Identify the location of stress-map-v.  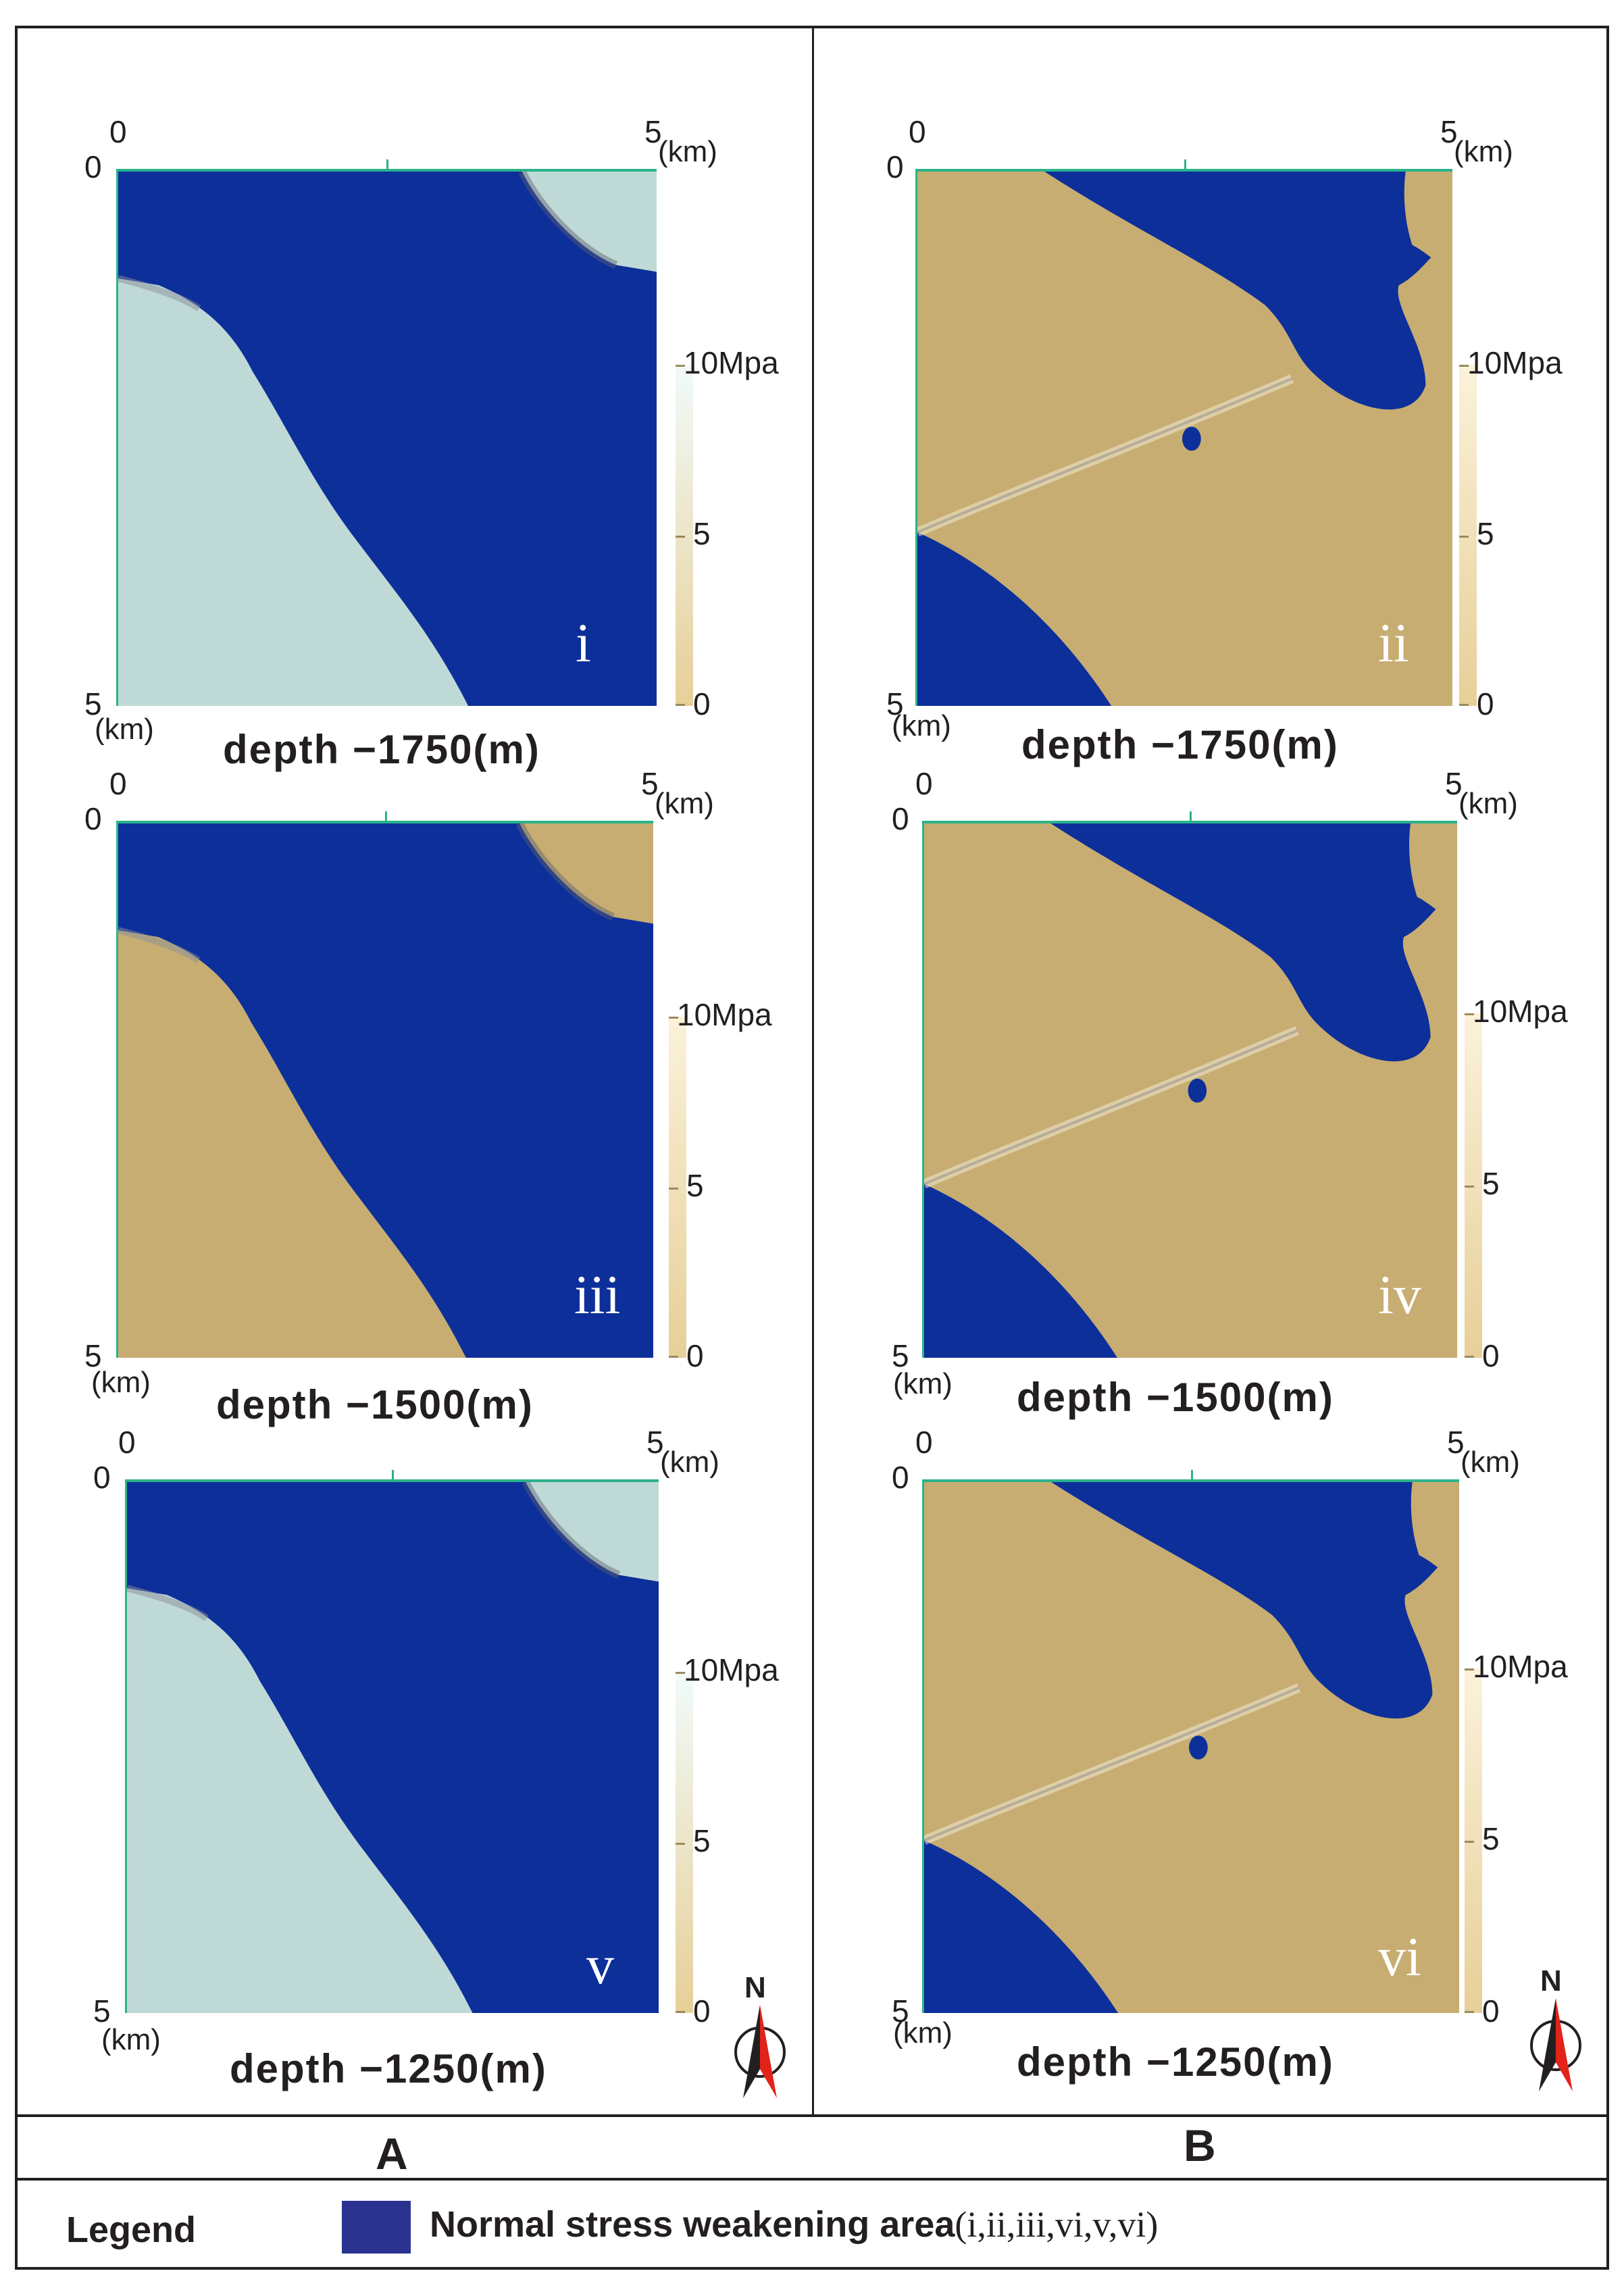
(392, 1746).